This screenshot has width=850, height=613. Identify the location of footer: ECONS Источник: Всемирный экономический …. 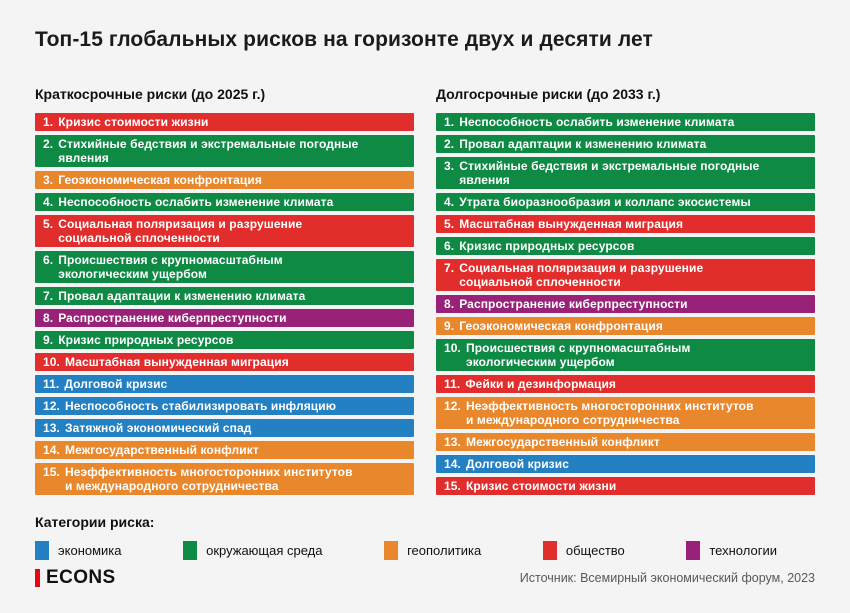
(425, 590).